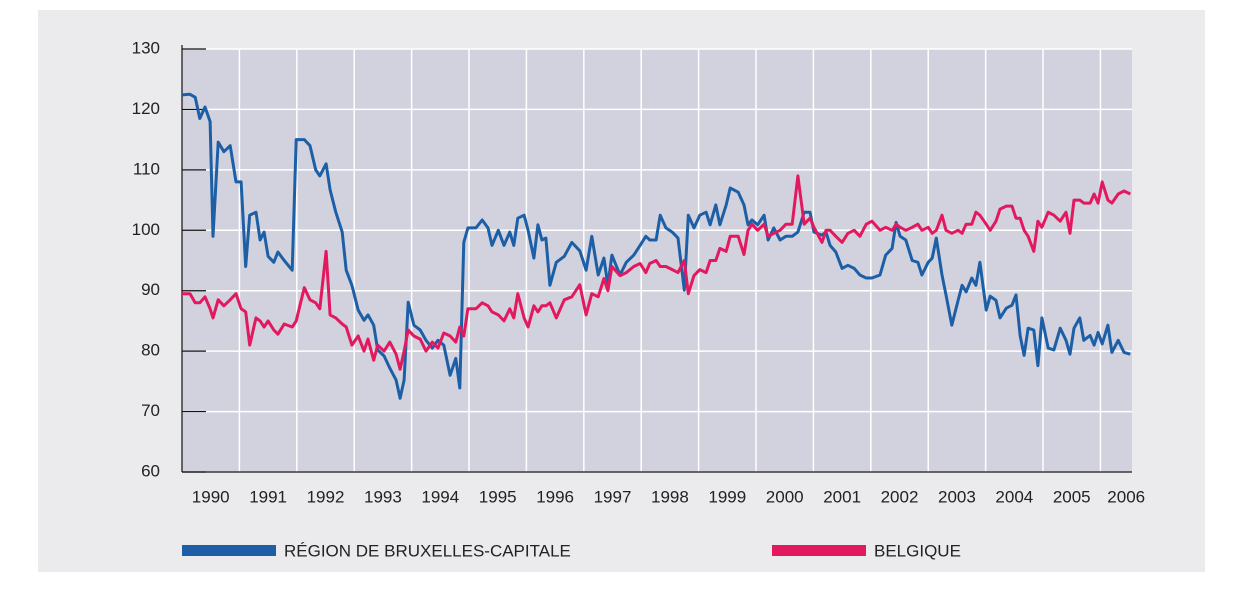 The height and width of the screenshot is (600, 1242). Describe the element at coordinates (785, 496) in the screenshot. I see `x-tick-label: 2000` at that location.